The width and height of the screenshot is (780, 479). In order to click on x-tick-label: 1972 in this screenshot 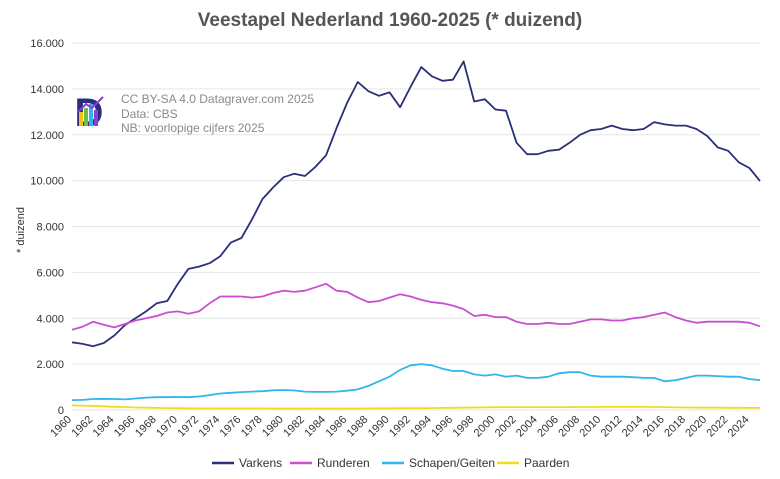, I will do `click(188, 427)`.